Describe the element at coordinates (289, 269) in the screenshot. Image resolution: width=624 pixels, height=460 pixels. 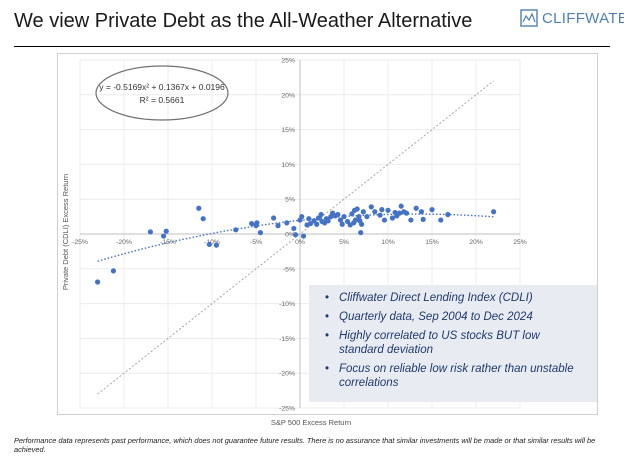
I see `y-tick-label: -5%` at that location.